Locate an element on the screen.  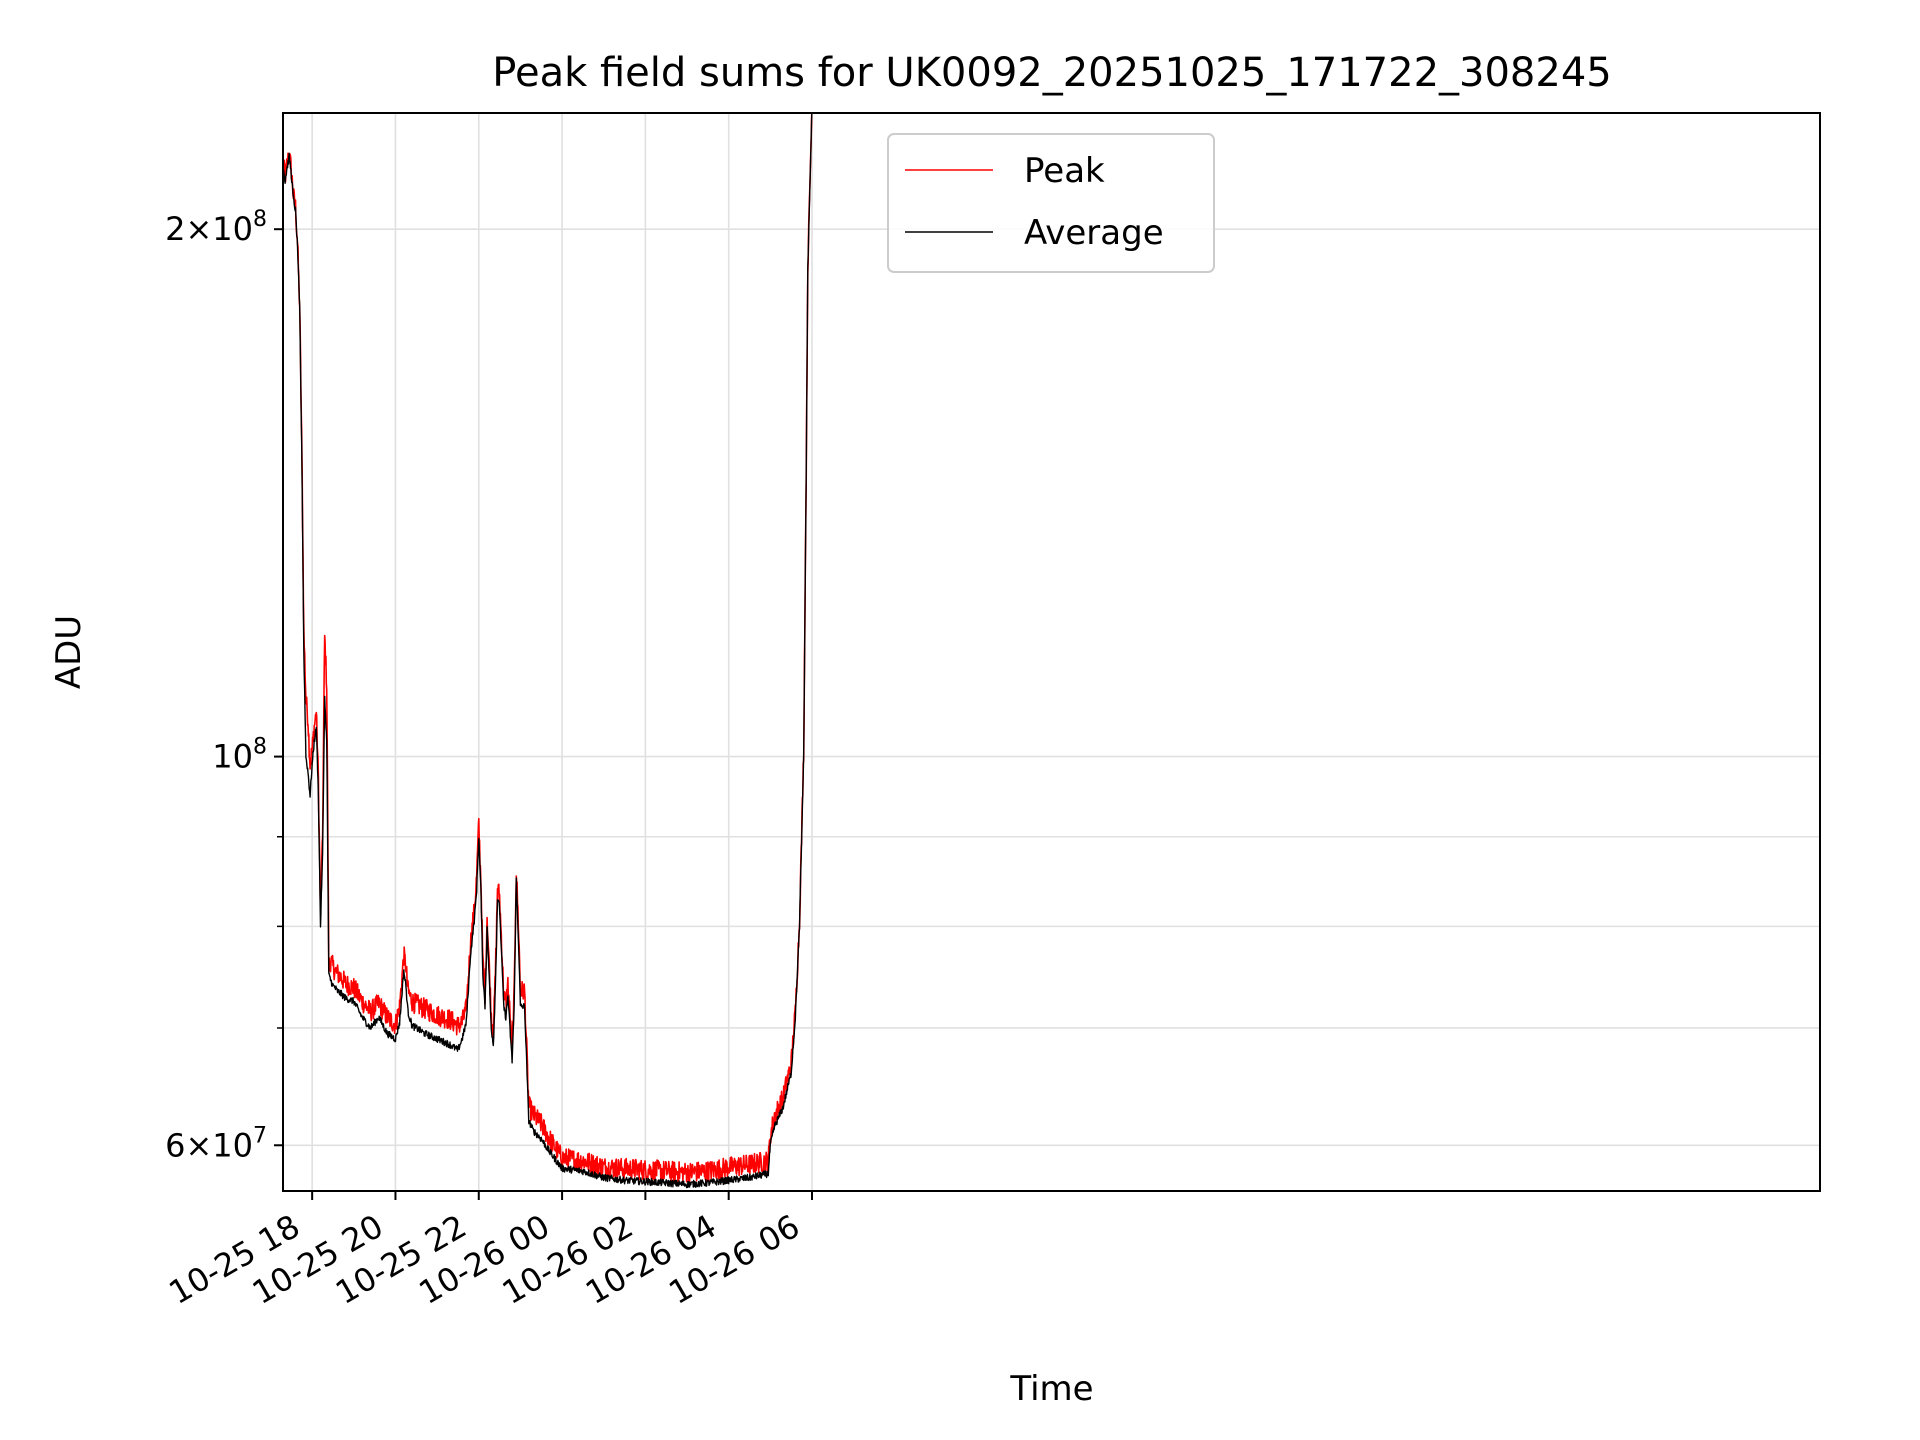
y-tick-label: 6×107 is located at coordinates (216, 1143).